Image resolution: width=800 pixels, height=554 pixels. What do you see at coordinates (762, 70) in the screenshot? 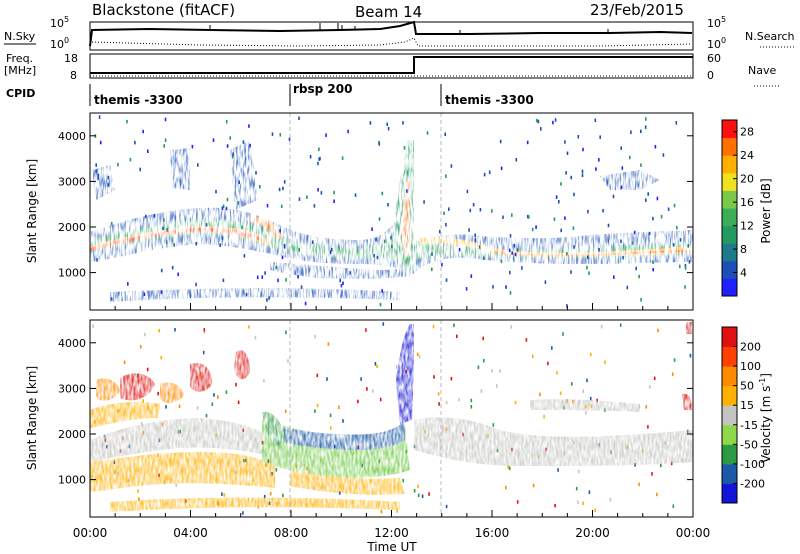
I see `nave-label: Nave` at bounding box center [762, 70].